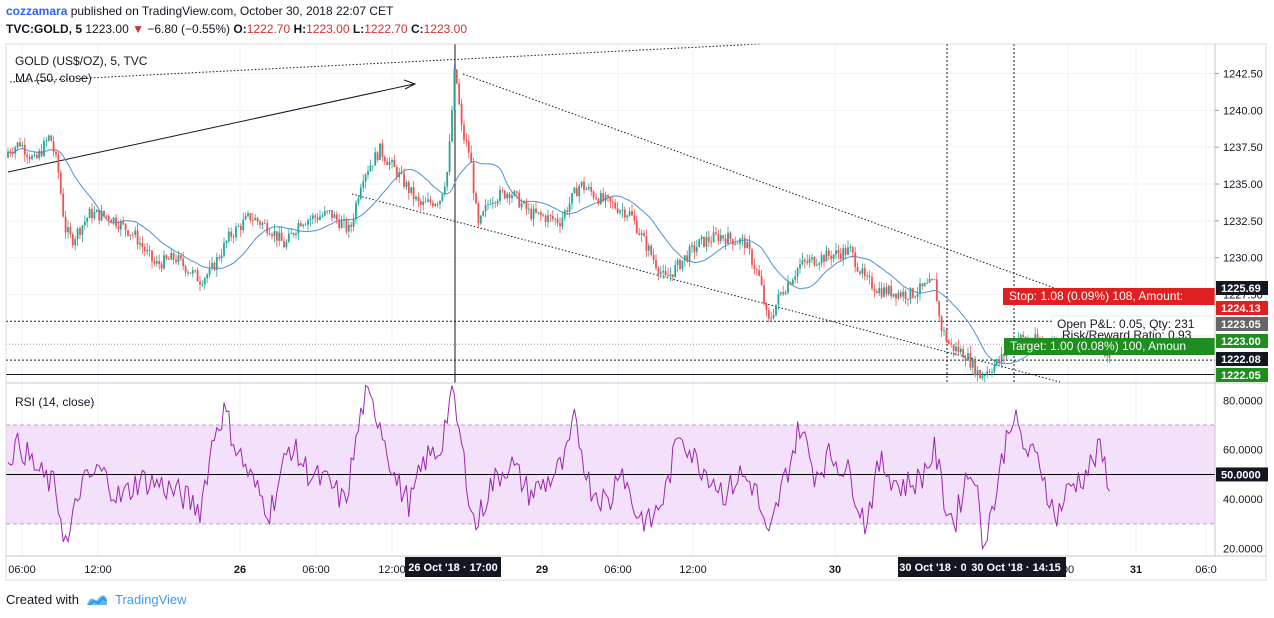 The height and width of the screenshot is (618, 1274). I want to click on tradingview-link: TradingView, so click(150, 599).